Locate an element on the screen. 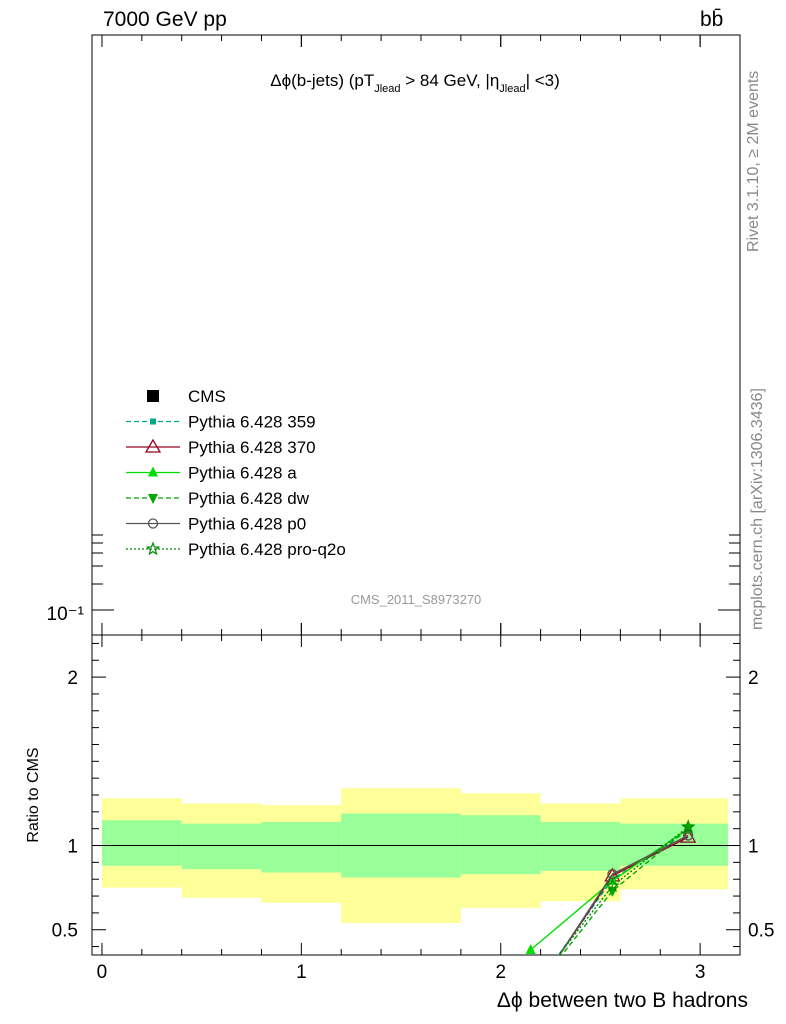 This screenshot has width=786, height=1024. y-tick-label: 1 is located at coordinates (72, 847).